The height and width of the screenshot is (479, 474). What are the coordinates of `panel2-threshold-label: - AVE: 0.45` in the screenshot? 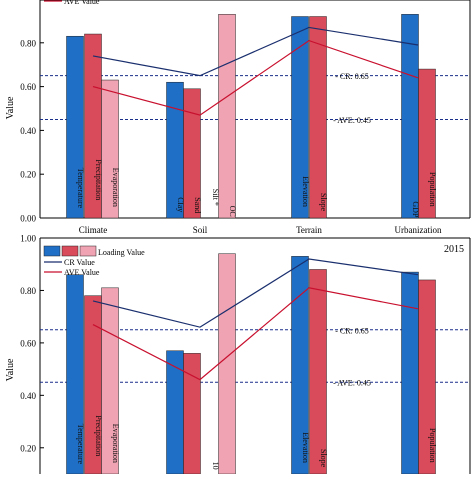 It's located at (352, 383).